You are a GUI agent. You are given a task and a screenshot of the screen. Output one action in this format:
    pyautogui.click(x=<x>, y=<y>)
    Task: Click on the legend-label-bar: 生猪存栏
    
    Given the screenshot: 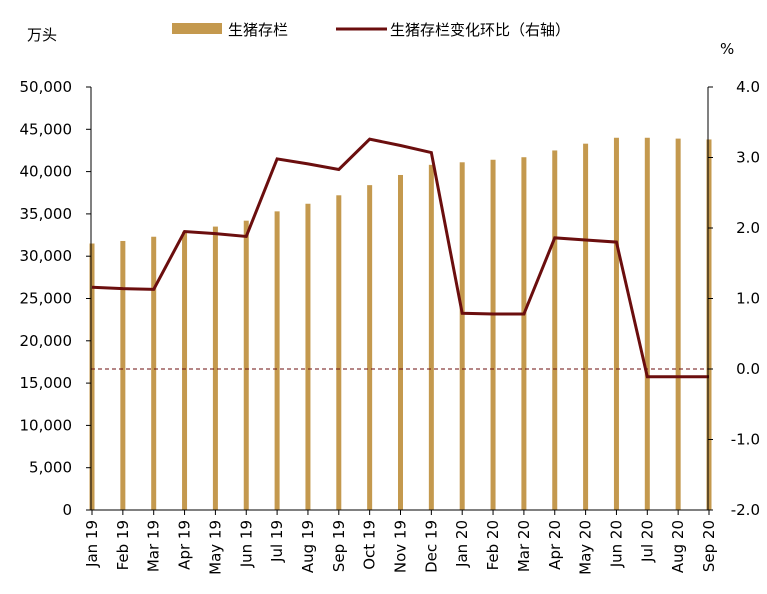 What is the action you would take?
    pyautogui.click(x=258, y=30)
    